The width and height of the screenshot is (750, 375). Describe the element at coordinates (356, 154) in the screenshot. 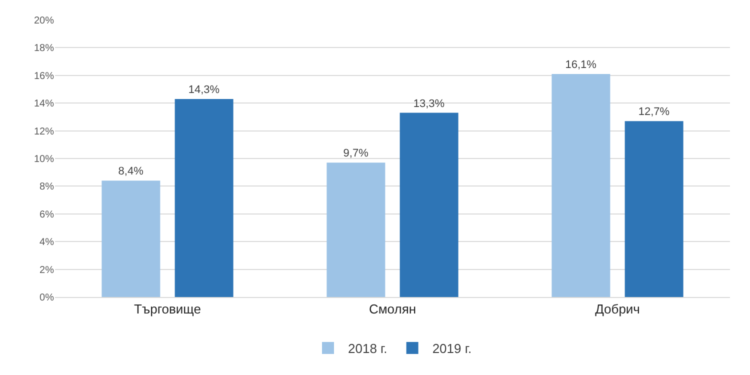

I see `data-label: 9,7%` at that location.